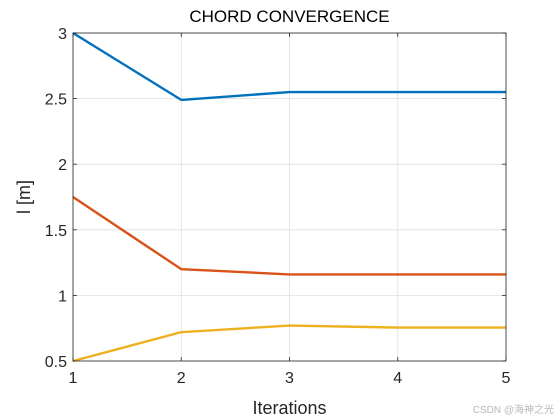  Describe the element at coordinates (62, 34) in the screenshot. I see `y-tick-label: 3` at that location.